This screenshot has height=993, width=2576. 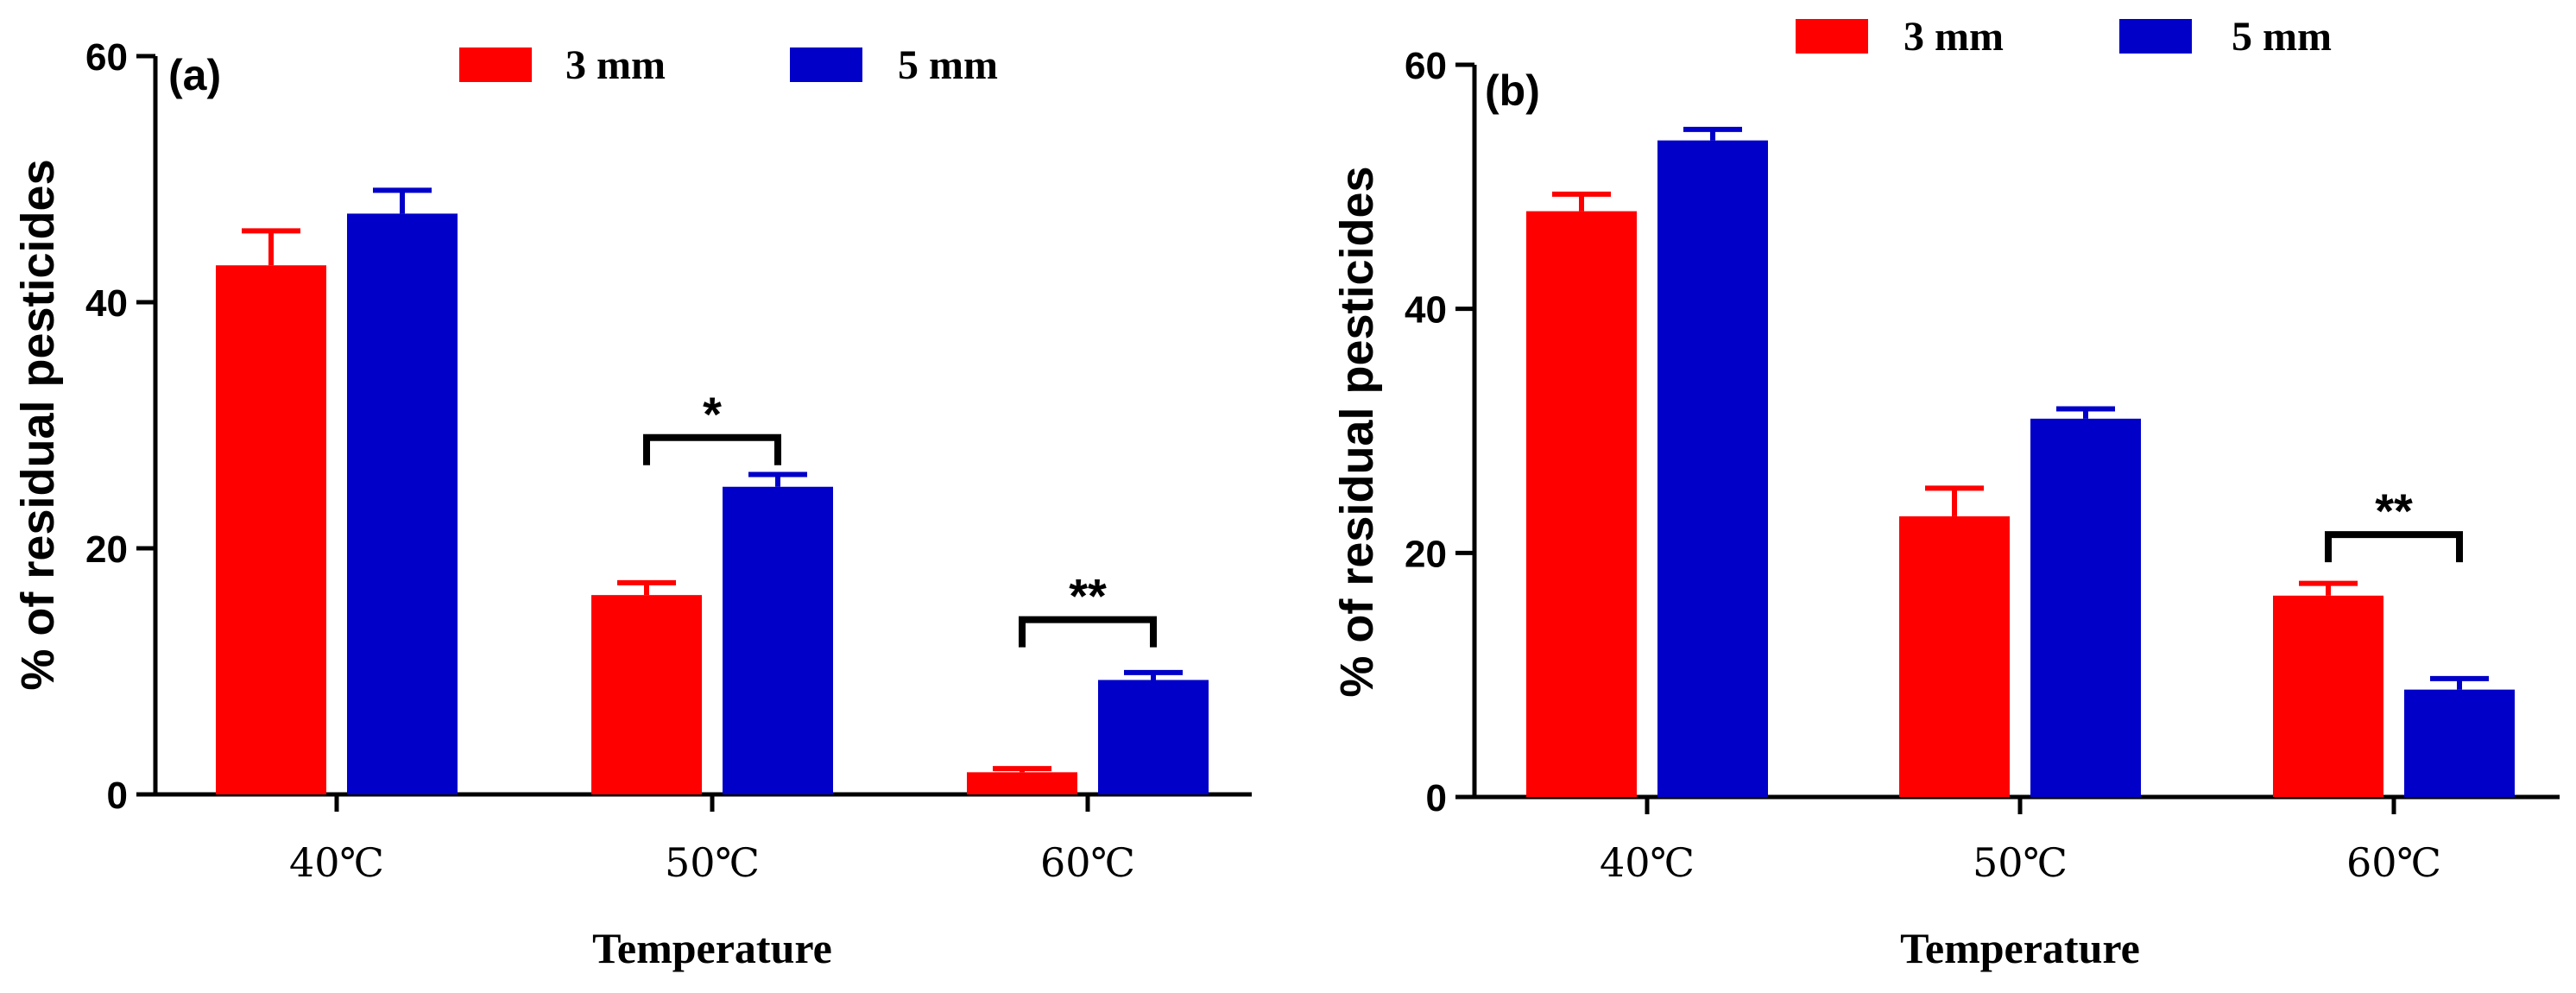 What do you see at coordinates (194, 75) in the screenshot?
I see `panel-label: (a)` at bounding box center [194, 75].